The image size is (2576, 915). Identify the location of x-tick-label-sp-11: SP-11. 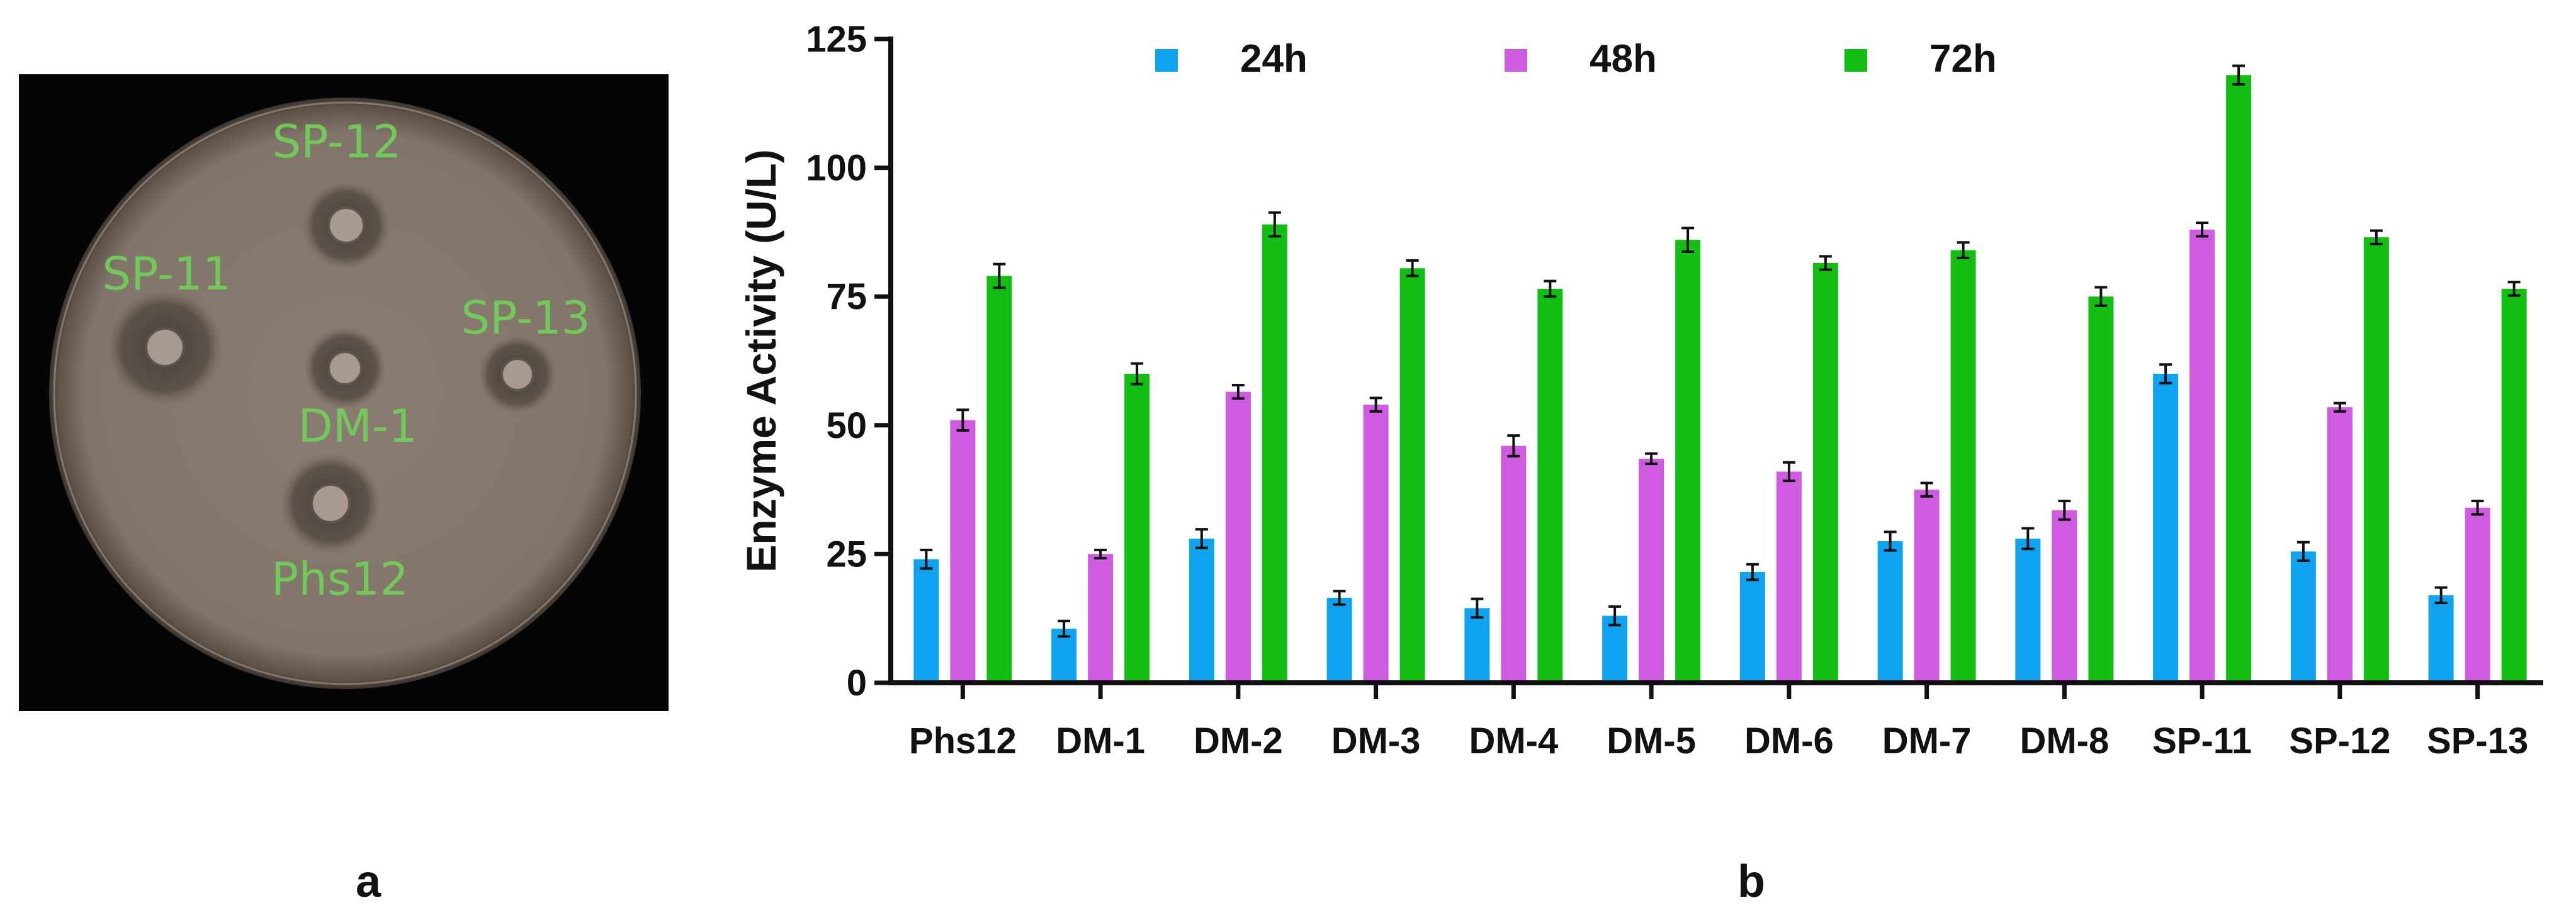
(2202, 741).